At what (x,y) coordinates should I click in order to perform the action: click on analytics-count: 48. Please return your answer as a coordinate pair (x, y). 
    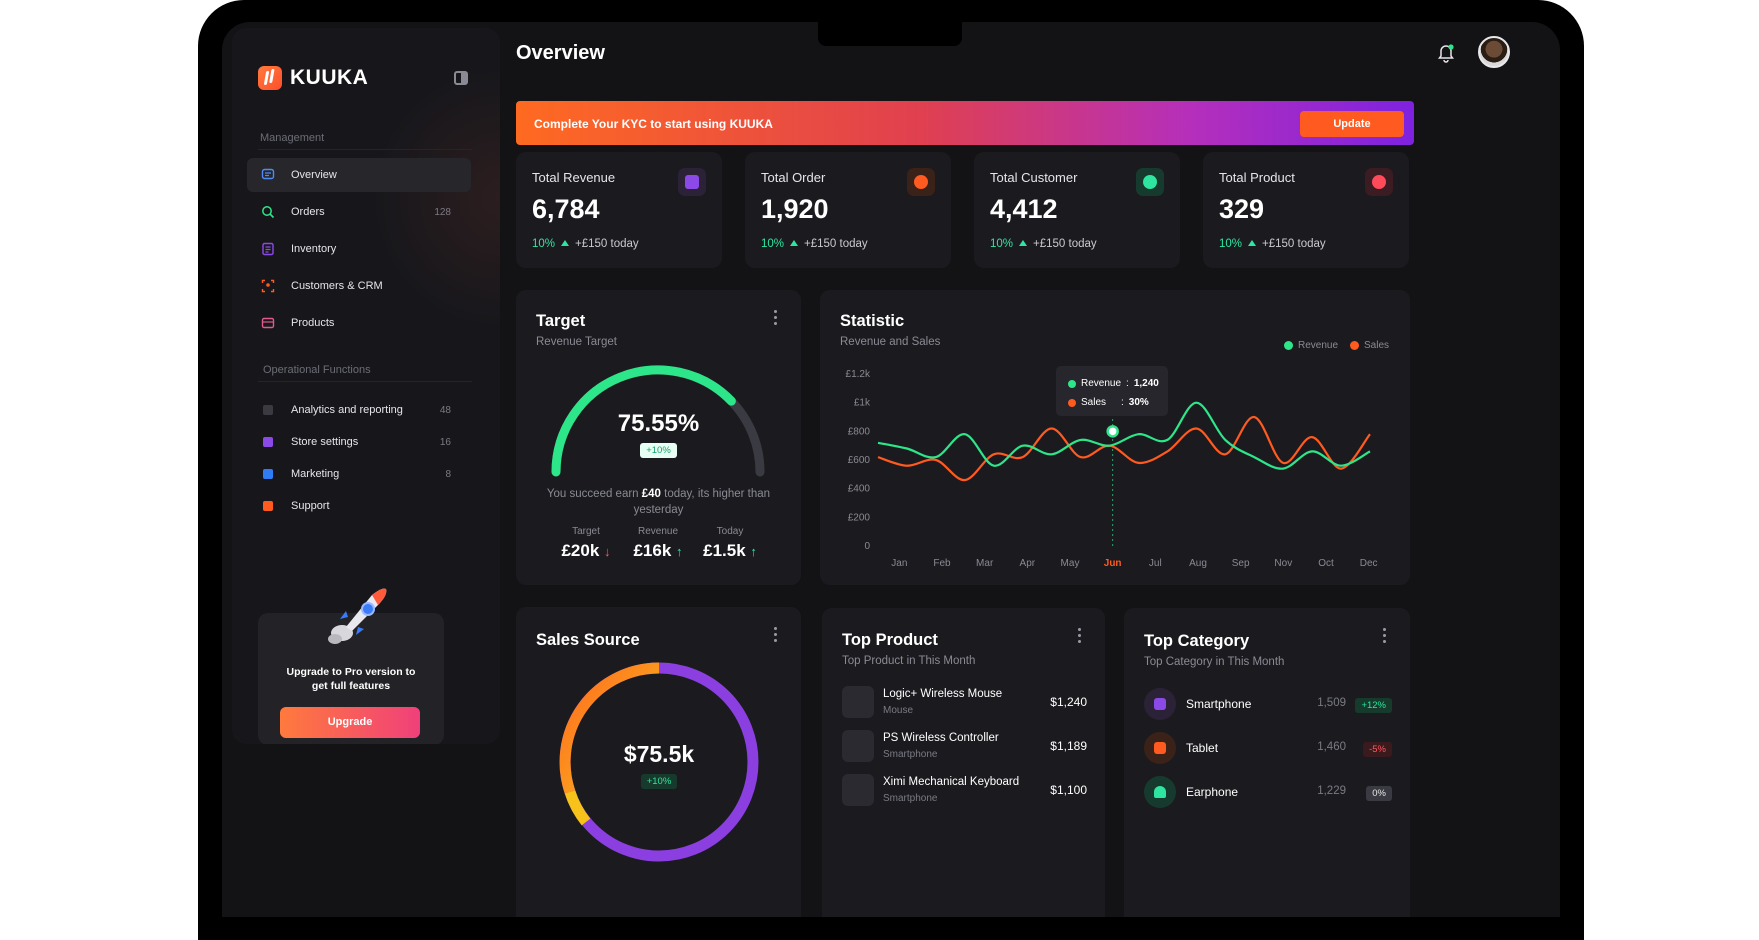
    Looking at the image, I should click on (445, 410).